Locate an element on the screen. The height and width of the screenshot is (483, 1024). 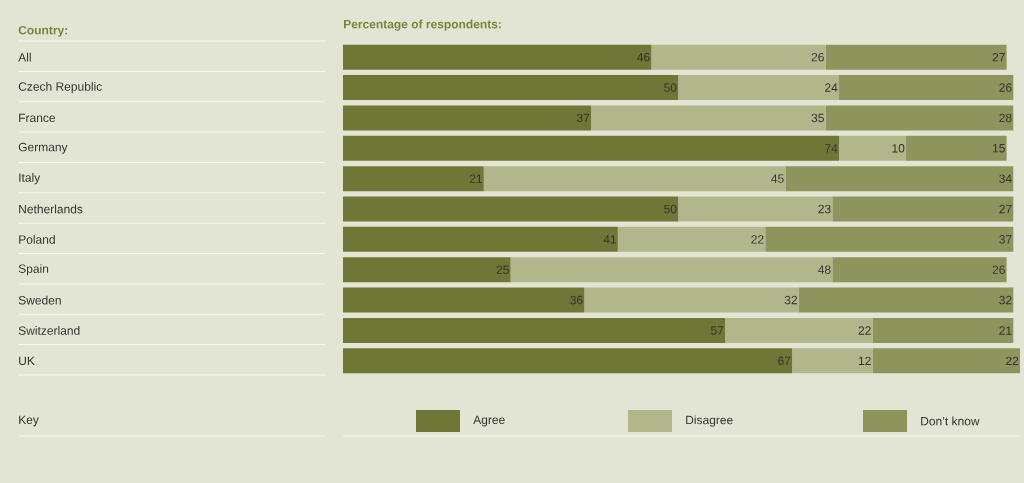
data-label: 36 is located at coordinates (576, 300).